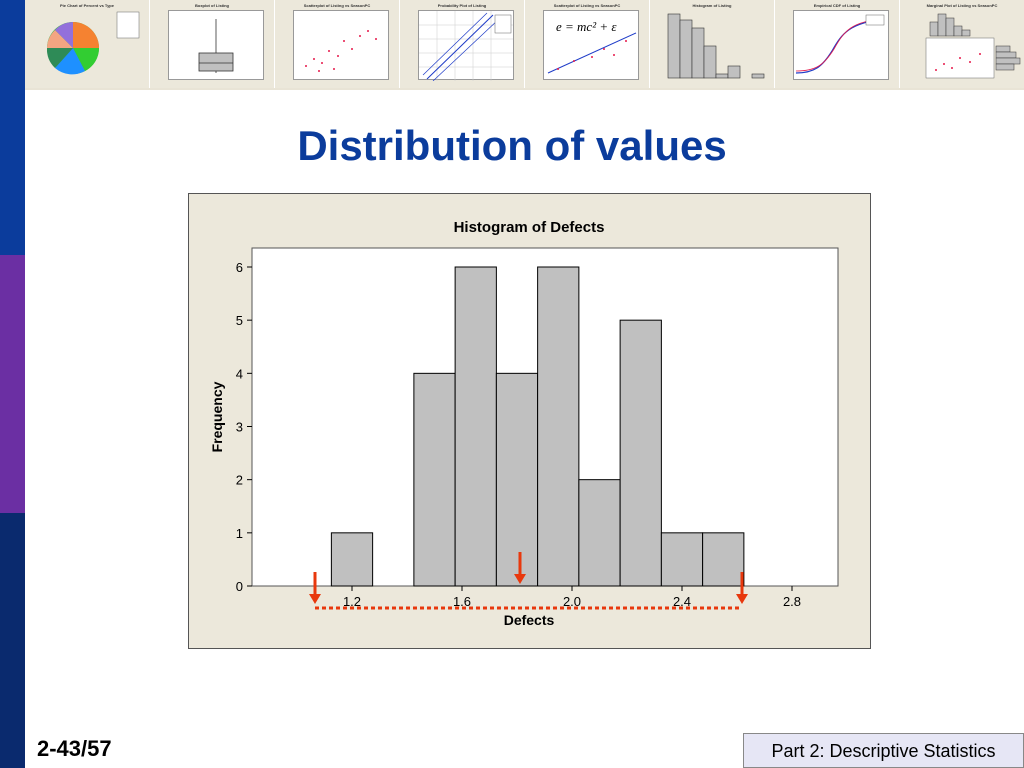 This screenshot has width=1024, height=768. Describe the element at coordinates (512, 145) in the screenshot. I see `slide-title: Distribution of values` at that location.